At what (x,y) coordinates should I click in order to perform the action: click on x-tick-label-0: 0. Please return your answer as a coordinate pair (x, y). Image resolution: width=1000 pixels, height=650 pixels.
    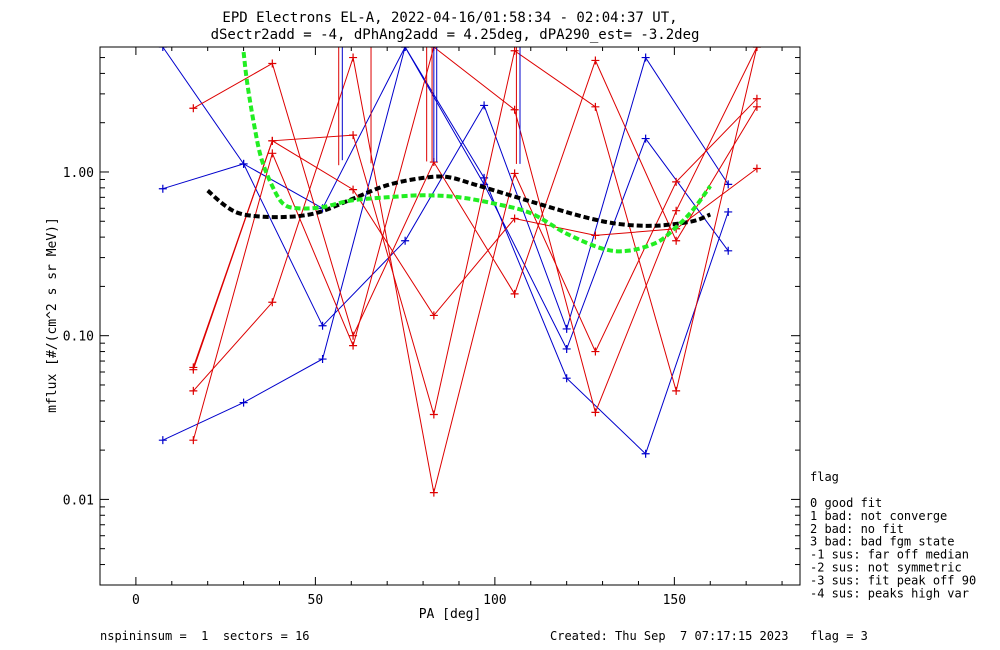
    Looking at the image, I should click on (136, 600).